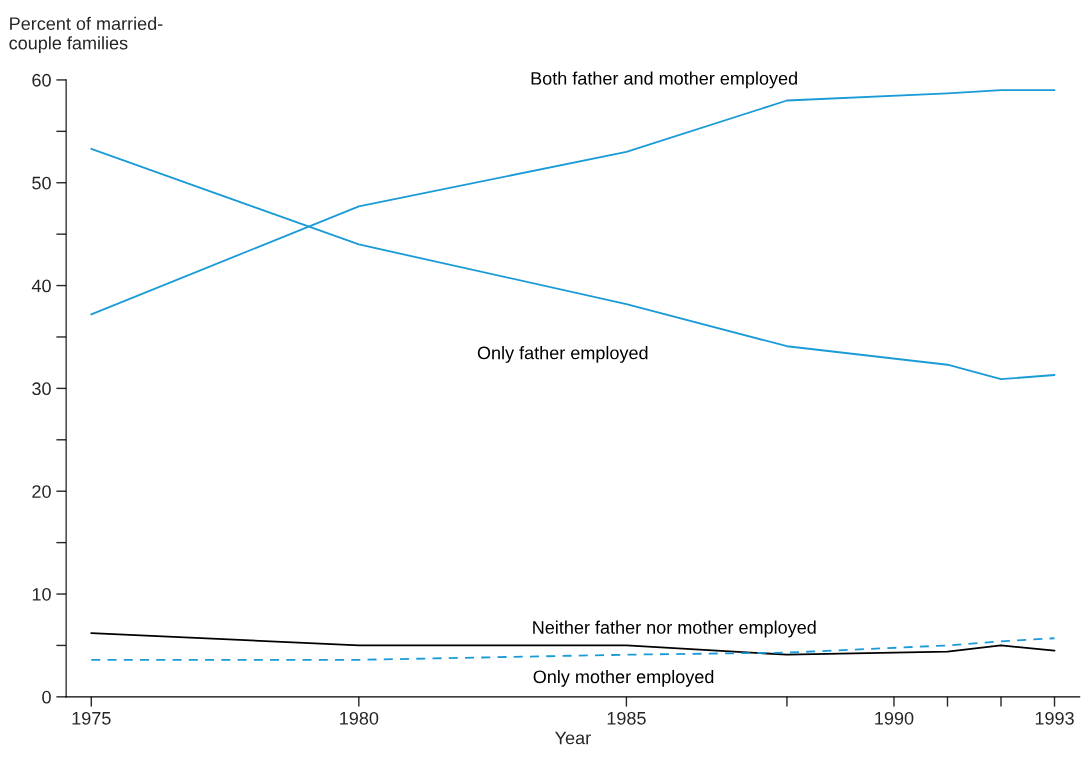 This screenshot has height=776, width=1084. Describe the element at coordinates (41, 491) in the screenshot. I see `y-tick-label: 20` at that location.